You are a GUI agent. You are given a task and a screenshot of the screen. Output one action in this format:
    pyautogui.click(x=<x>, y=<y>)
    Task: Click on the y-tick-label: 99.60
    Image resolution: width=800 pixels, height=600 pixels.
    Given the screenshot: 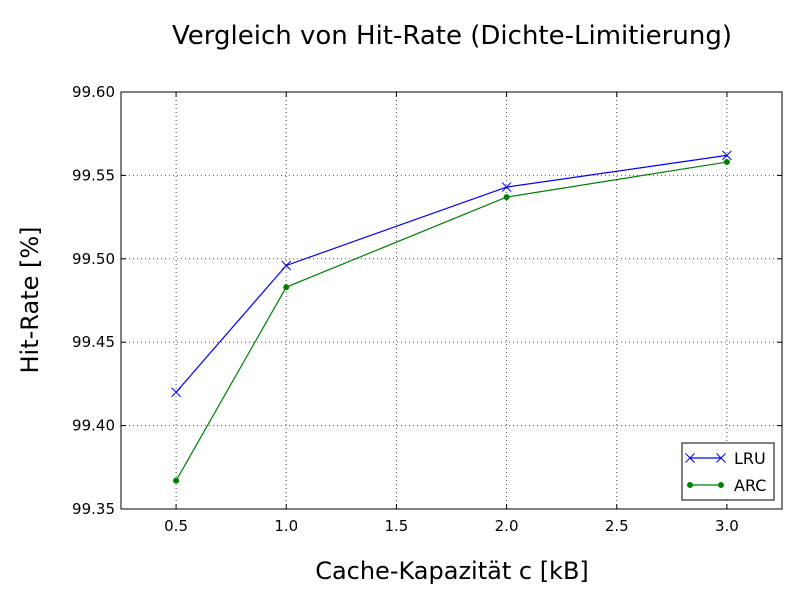 What is the action you would take?
    pyautogui.click(x=93, y=92)
    